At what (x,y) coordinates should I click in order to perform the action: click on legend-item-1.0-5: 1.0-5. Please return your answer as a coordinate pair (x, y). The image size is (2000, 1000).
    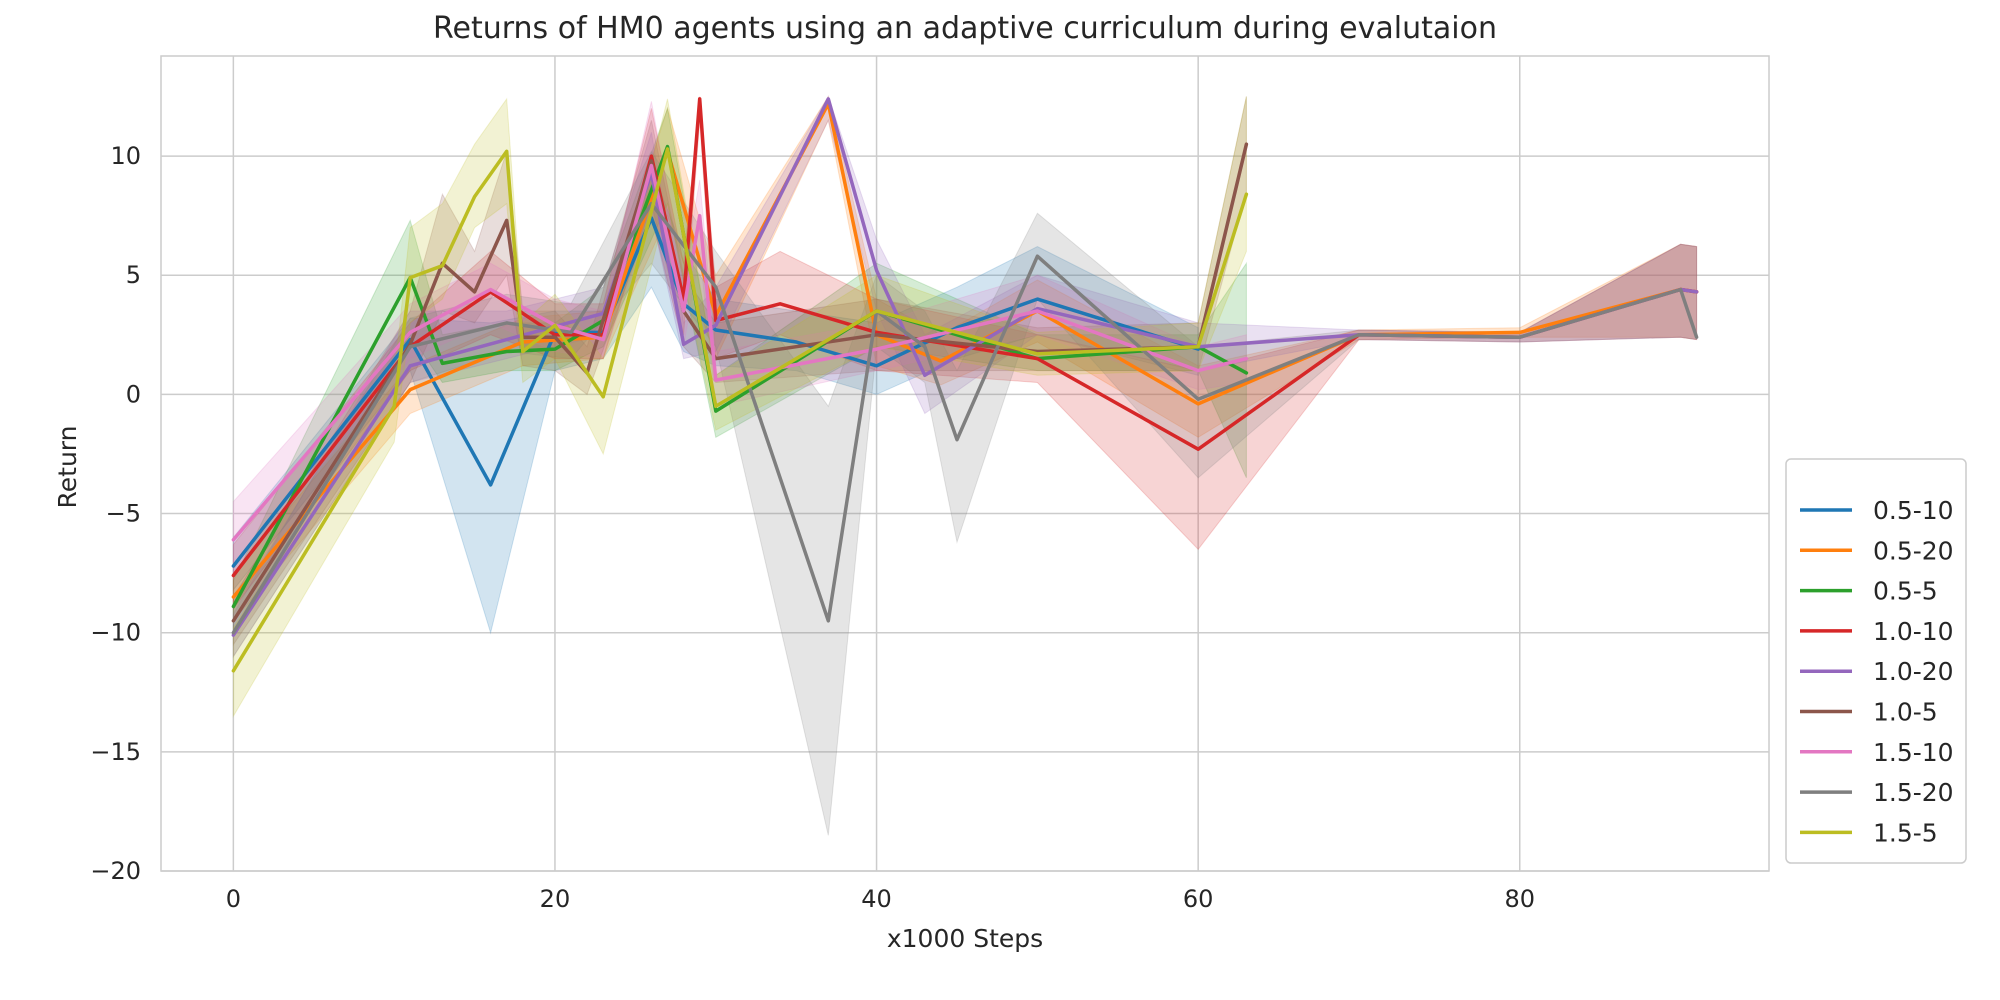
    Looking at the image, I should click on (1869, 712).